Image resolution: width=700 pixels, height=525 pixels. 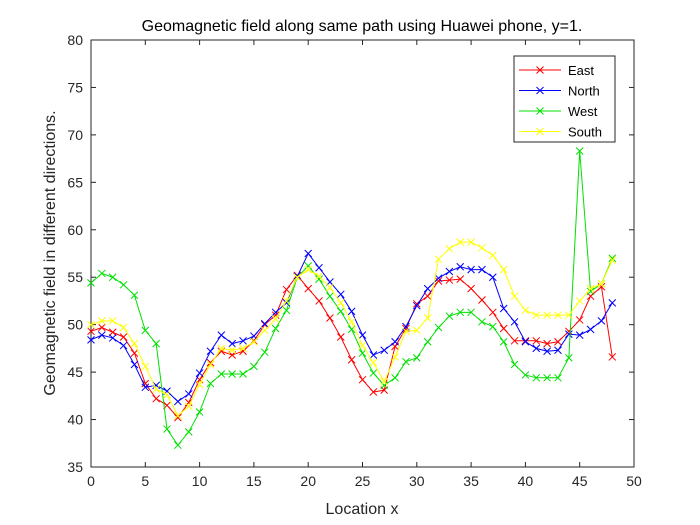 I want to click on legend-label-west: West, so click(x=583, y=111).